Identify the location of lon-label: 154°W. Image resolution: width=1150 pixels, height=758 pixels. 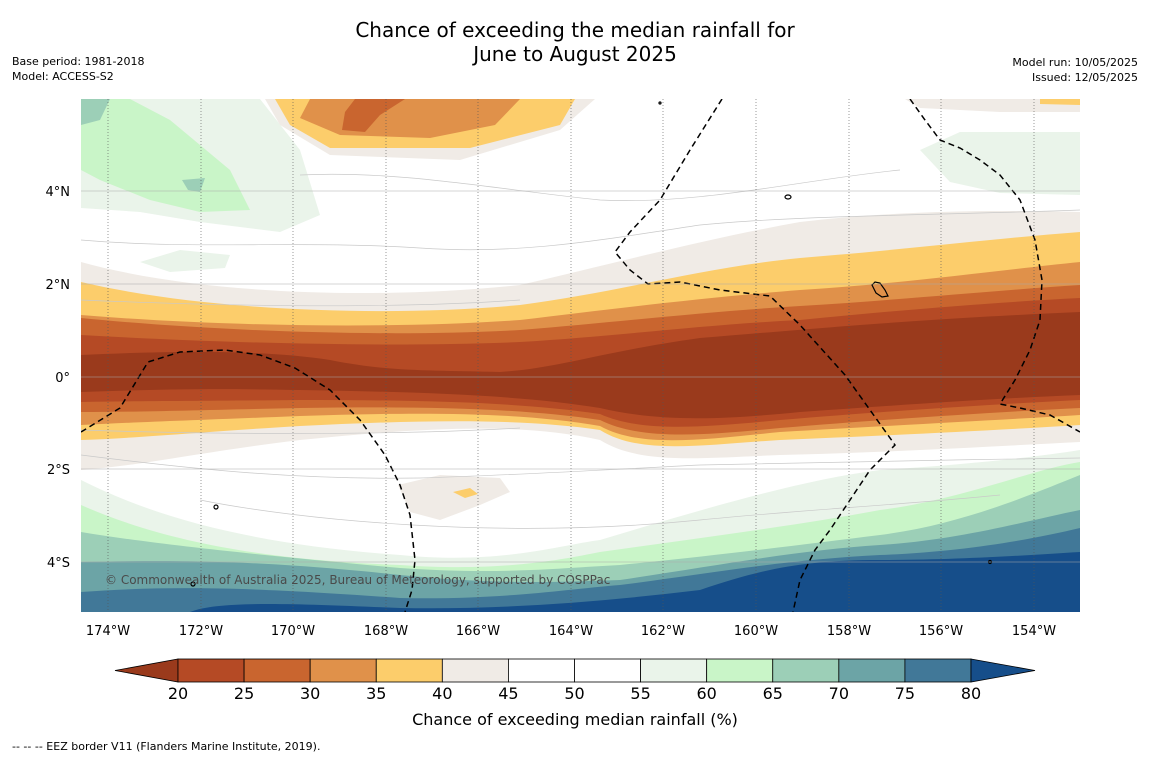
(1034, 631).